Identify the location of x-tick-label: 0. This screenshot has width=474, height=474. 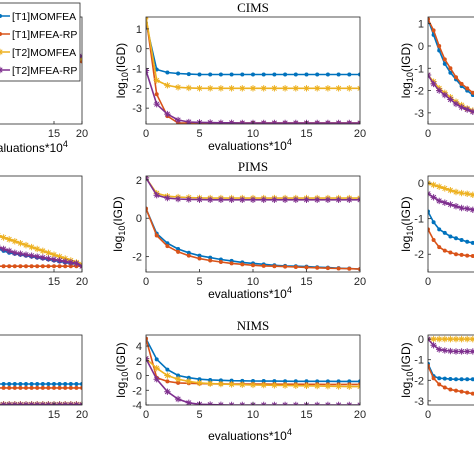
(146, 415).